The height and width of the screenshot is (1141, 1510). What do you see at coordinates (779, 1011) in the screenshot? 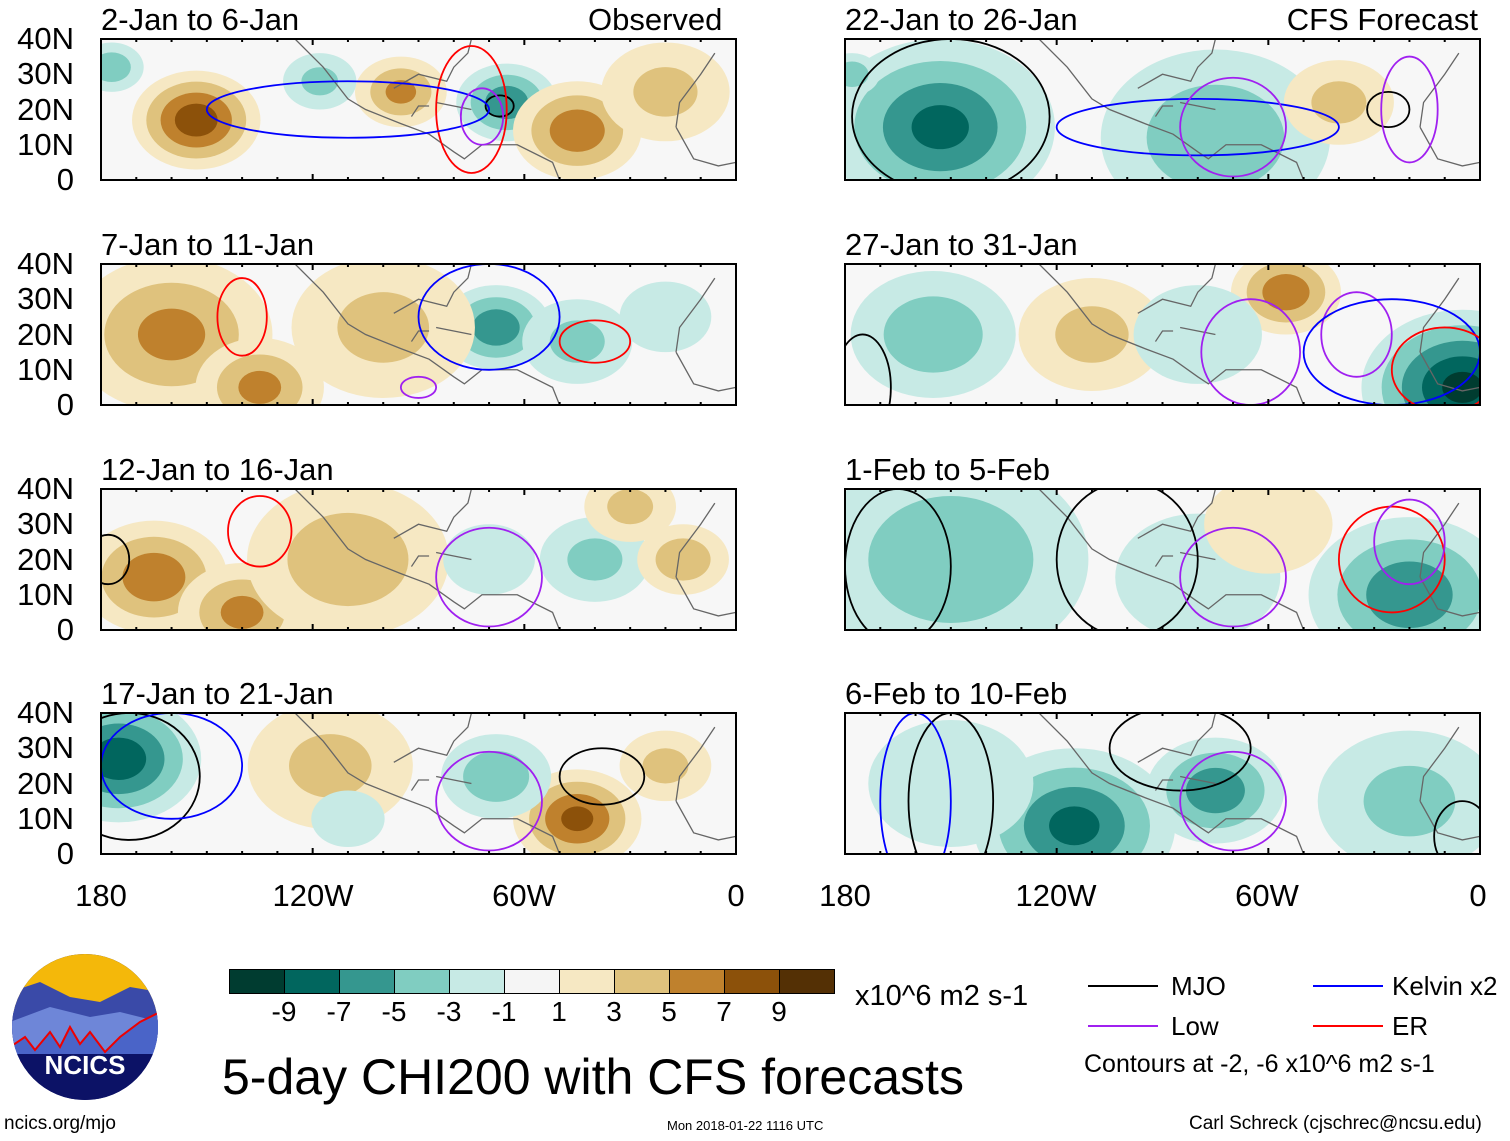
I see `colorbar-label: 9` at bounding box center [779, 1011].